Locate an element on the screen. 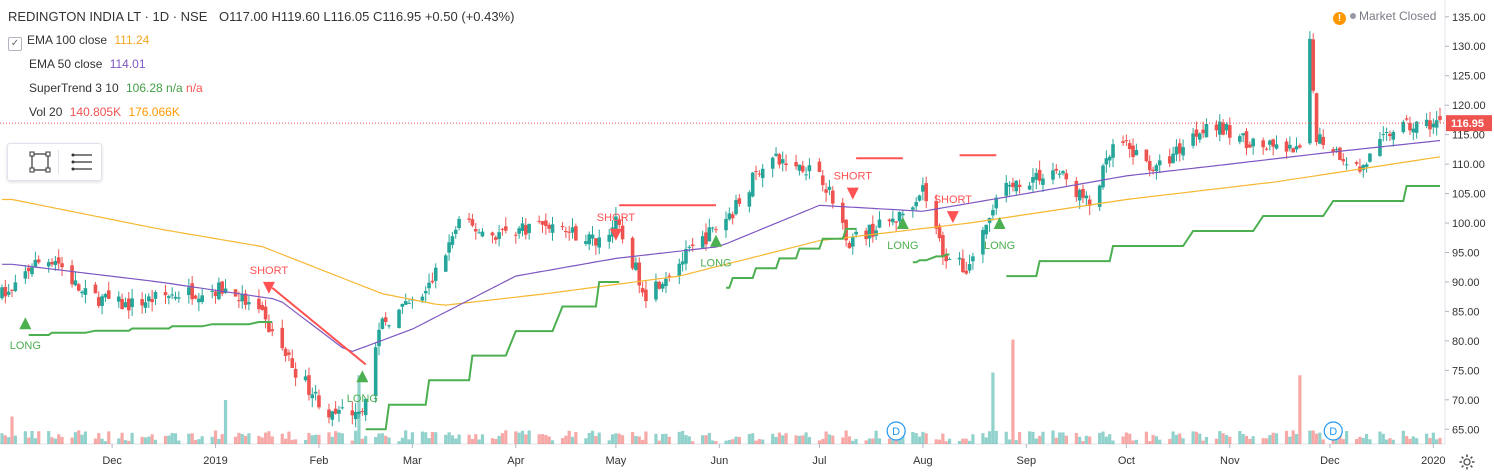 Image resolution: width=1494 pixels, height=476 pixels. gear-icon is located at coordinates (1467, 462).